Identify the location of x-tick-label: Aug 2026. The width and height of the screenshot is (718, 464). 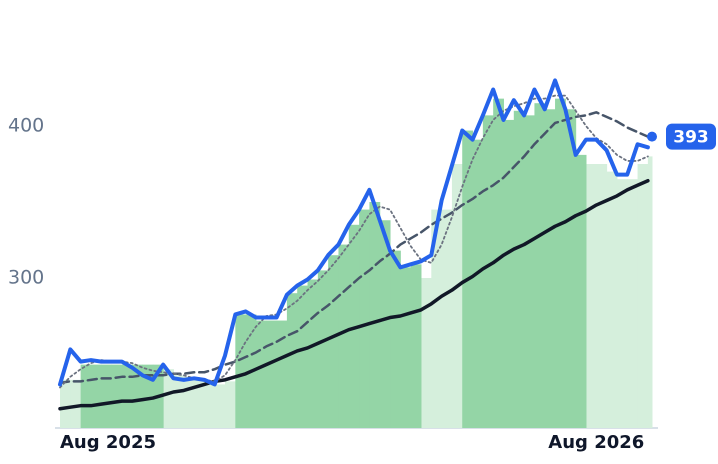
(596, 442).